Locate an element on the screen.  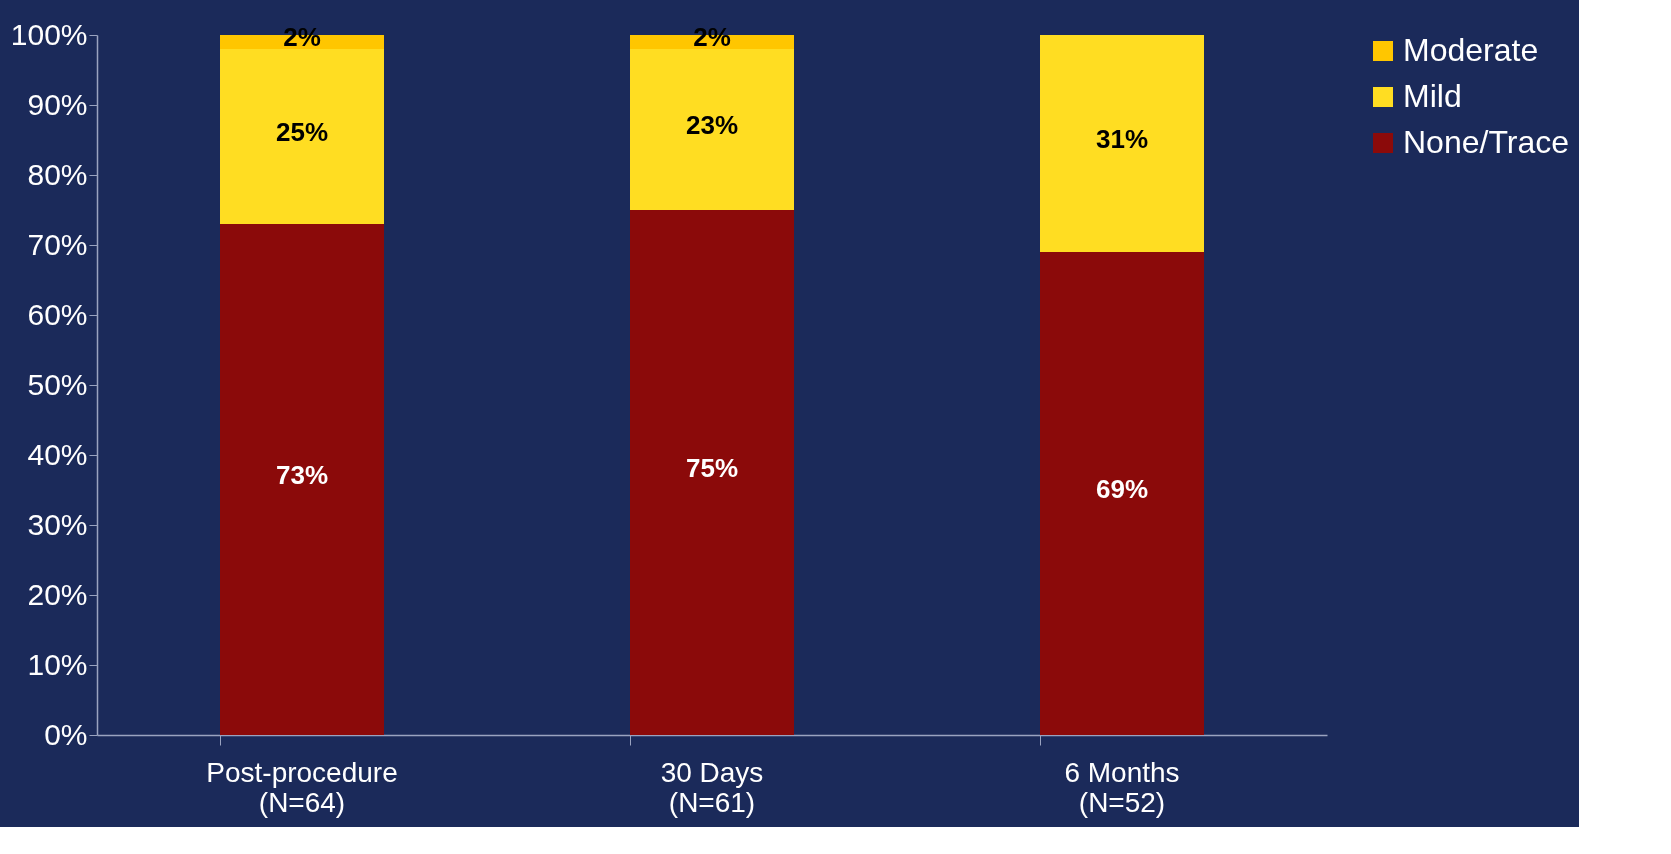
x-tick-label: 30 Days (N=61) is located at coordinates (712, 787).